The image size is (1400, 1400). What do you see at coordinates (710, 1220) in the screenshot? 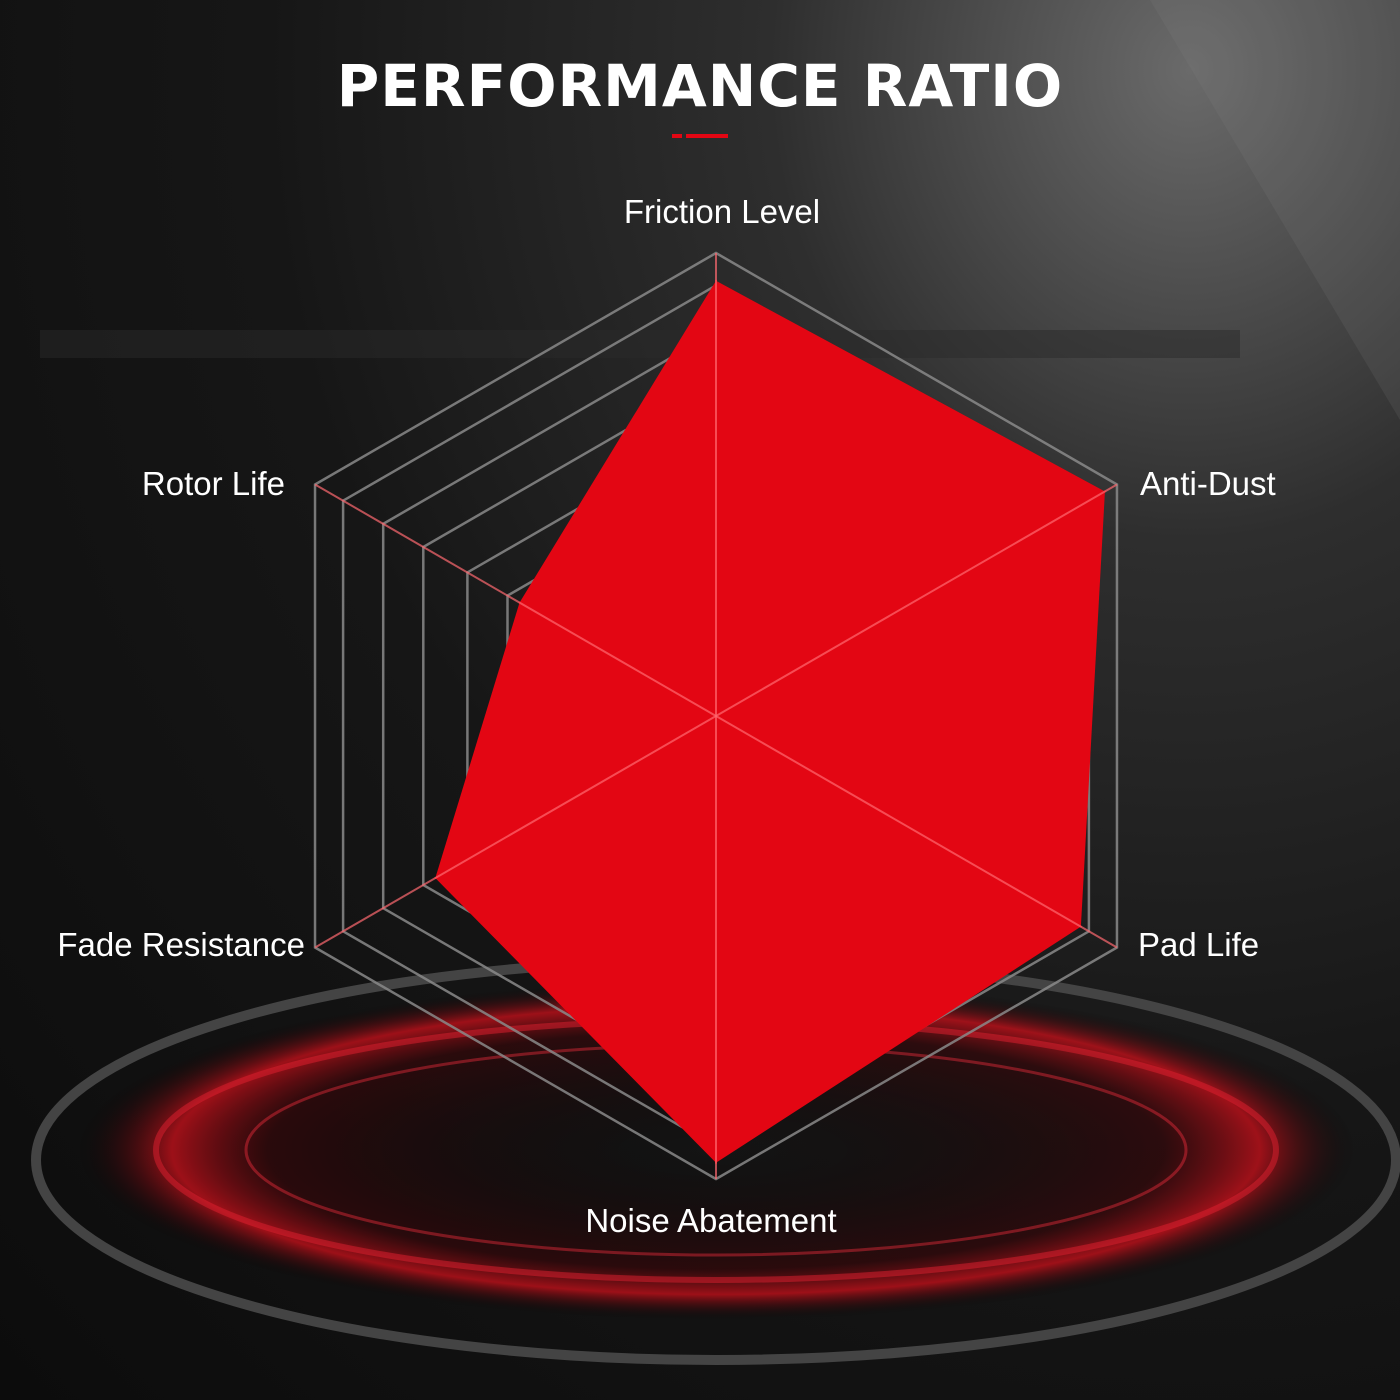
I see `axis-label-noise-abatement: Noise Abatement` at bounding box center [710, 1220].